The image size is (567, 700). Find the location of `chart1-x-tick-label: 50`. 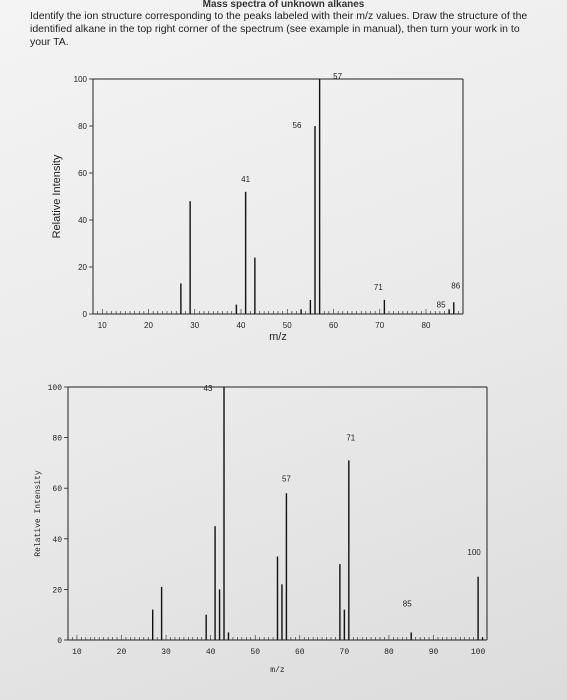

chart1-x-tick-label: 50 is located at coordinates (287, 325).